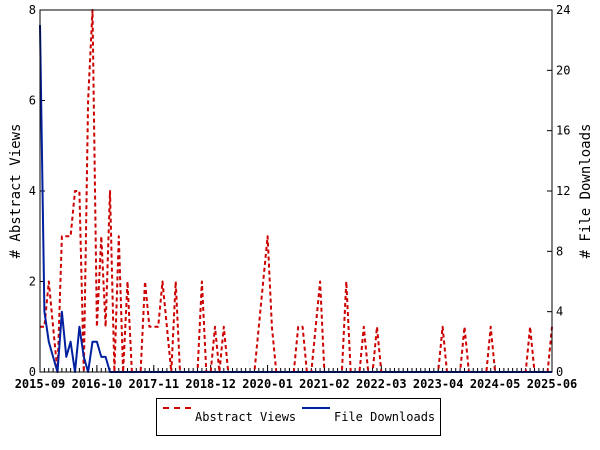 Image resolution: width=600 pixels, height=450 pixels. Describe the element at coordinates (97, 384) in the screenshot. I see `x-tick-label: 2016-10` at that location.